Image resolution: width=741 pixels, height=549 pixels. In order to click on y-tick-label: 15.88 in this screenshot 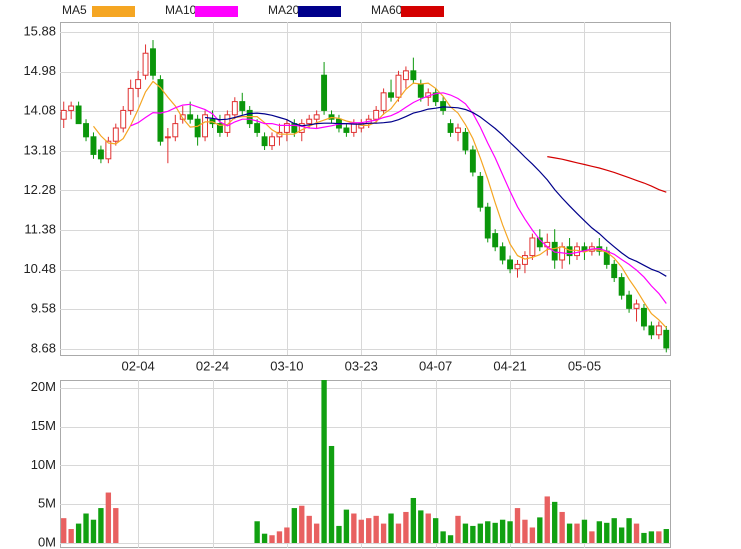, I will do `click(39, 31)`.